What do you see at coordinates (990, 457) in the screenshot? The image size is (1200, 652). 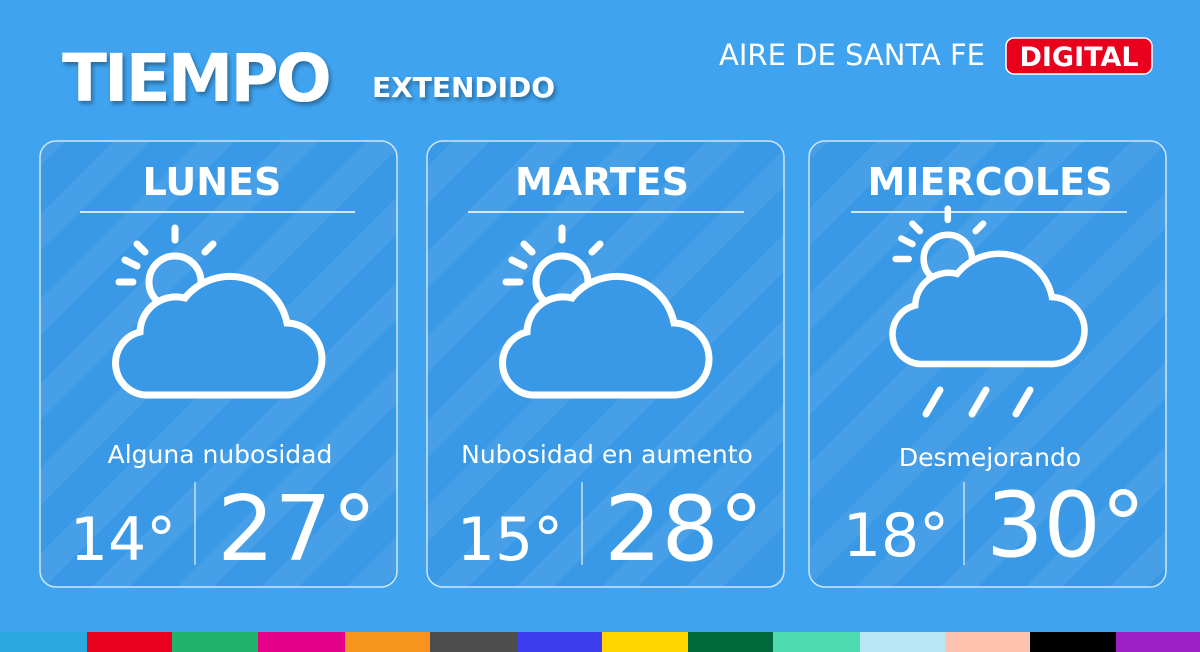 I see `description: Desmejorando` at bounding box center [990, 457].